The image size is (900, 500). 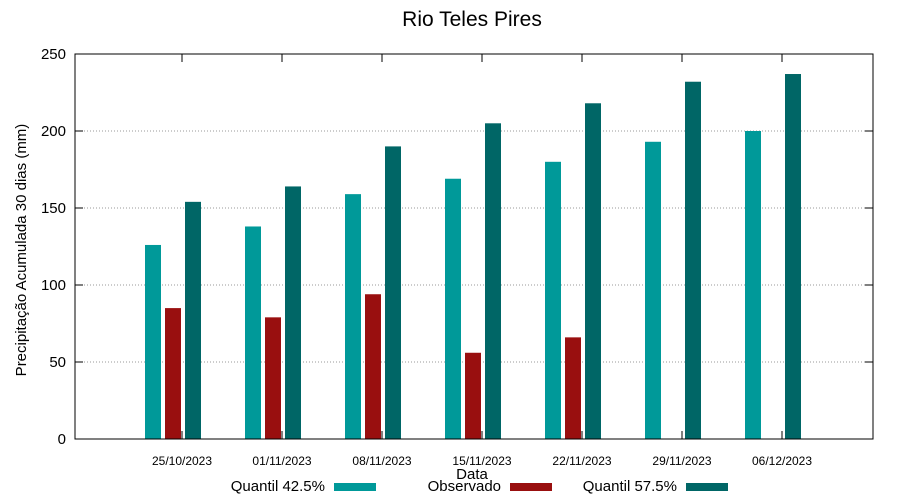 I want to click on legend: Quantil 42.5% Observado Quantil 57.5%, so click(x=479, y=486).